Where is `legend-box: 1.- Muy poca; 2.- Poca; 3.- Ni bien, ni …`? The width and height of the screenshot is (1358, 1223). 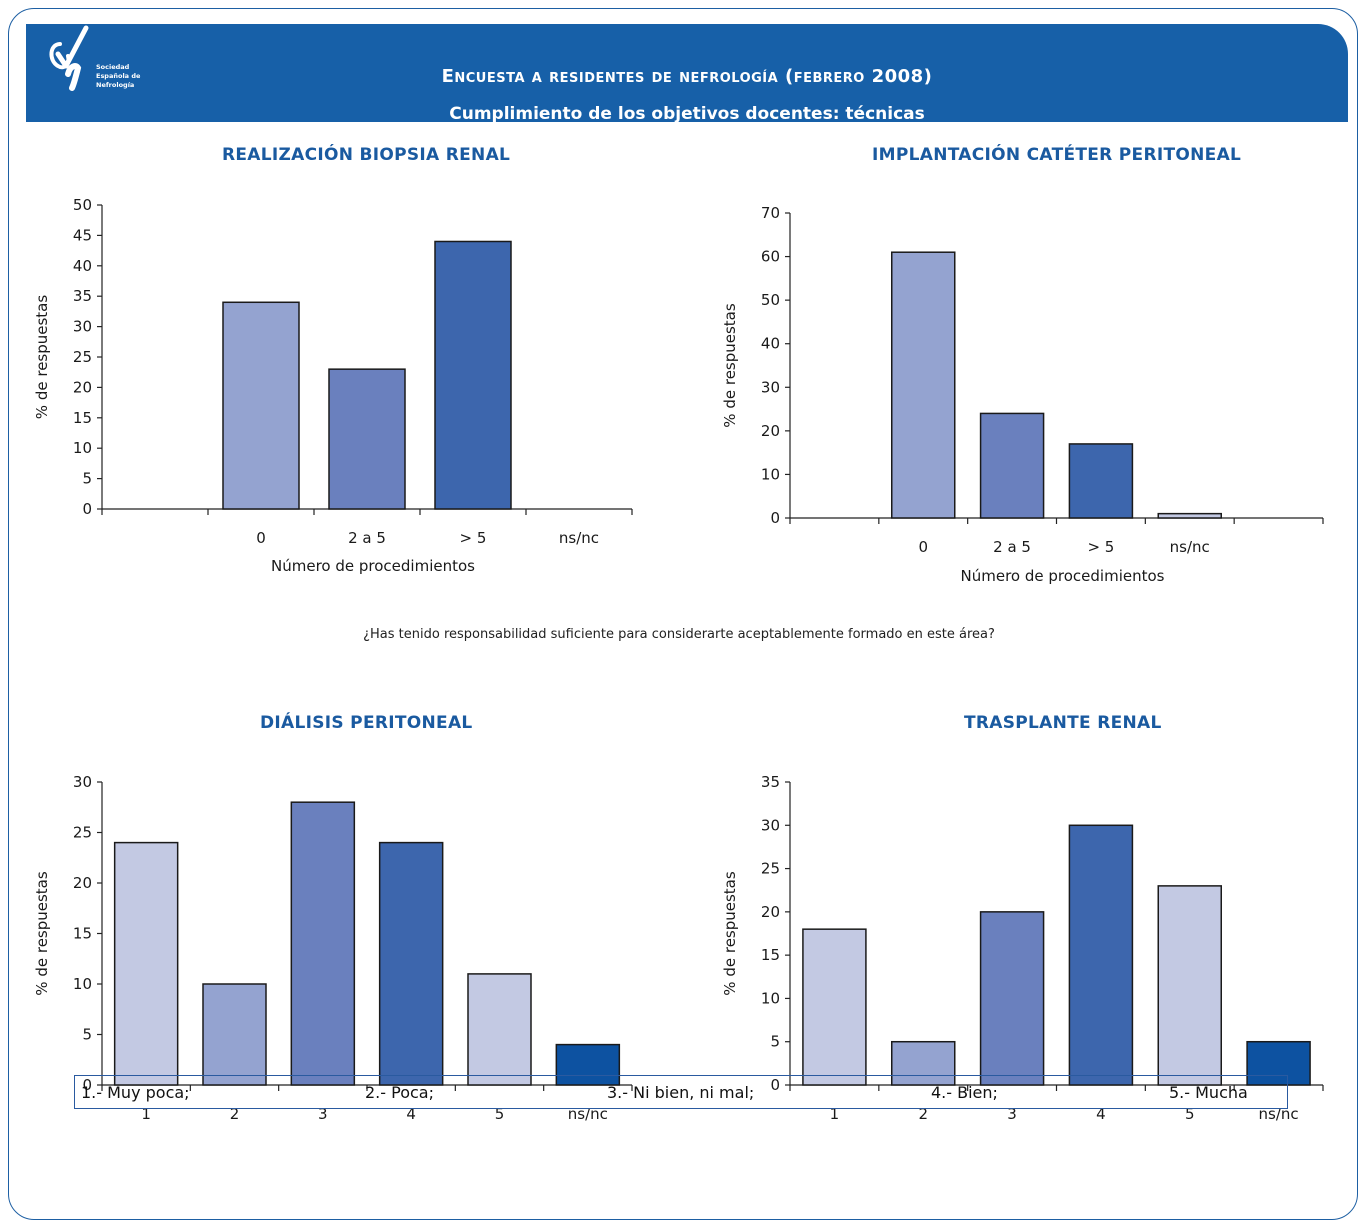 legend-box: 1.- Muy poca; 2.- Poca; 3.- Ni bien, ni … is located at coordinates (681, 1092).